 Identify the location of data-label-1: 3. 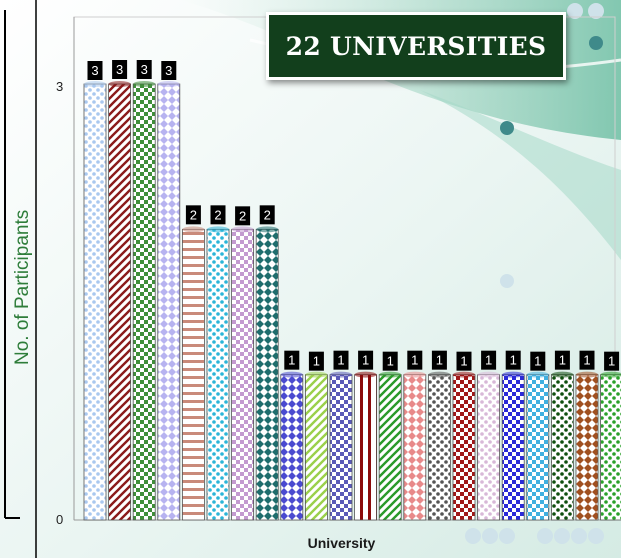
(94, 70).